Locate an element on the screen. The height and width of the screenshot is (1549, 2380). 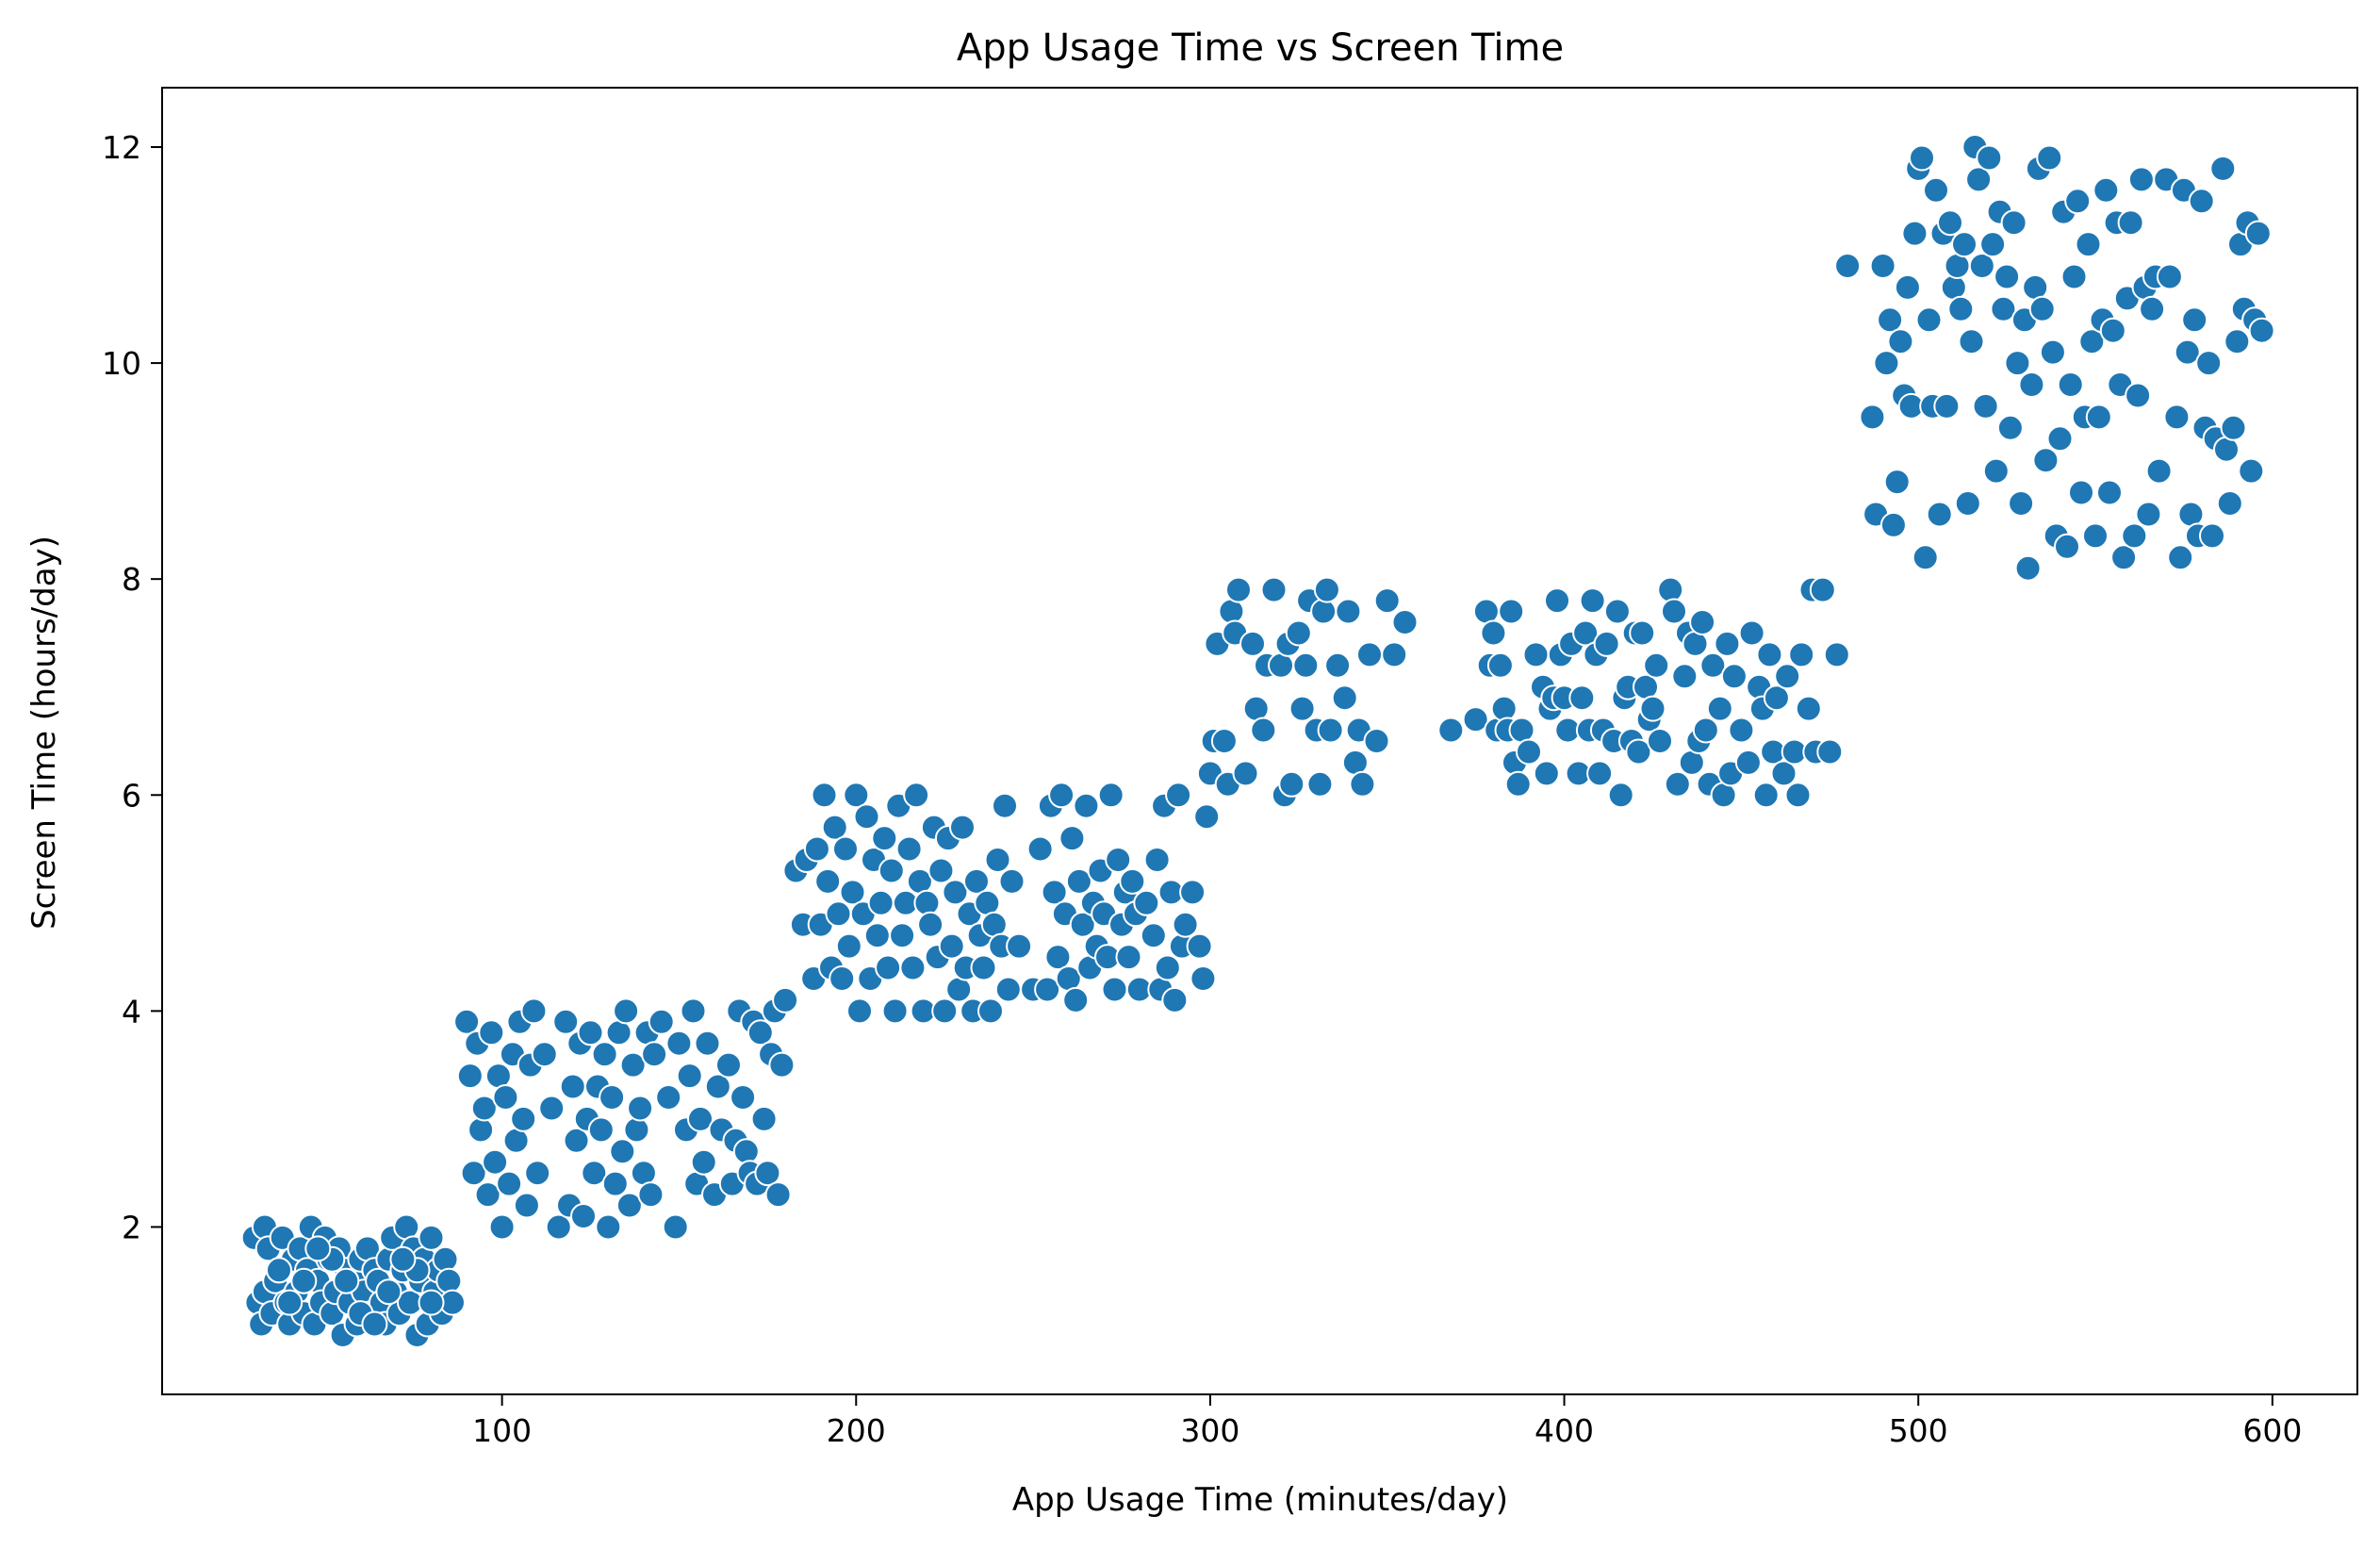
x-axis-label: App Usage Time (minutes/day) is located at coordinates (1260, 1500).